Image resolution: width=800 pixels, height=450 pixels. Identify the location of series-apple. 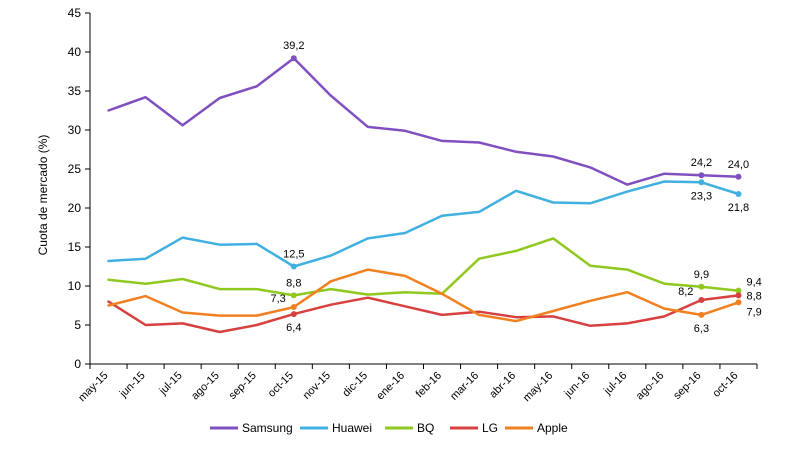
(423, 295).